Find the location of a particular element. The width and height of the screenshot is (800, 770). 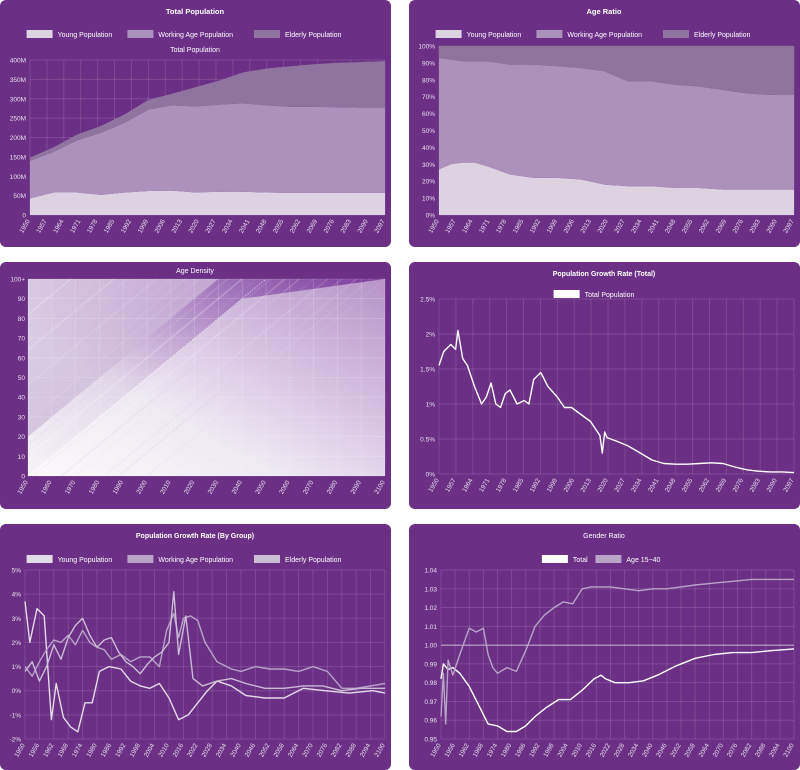

legend-label-3: Elderly Population is located at coordinates (313, 560).